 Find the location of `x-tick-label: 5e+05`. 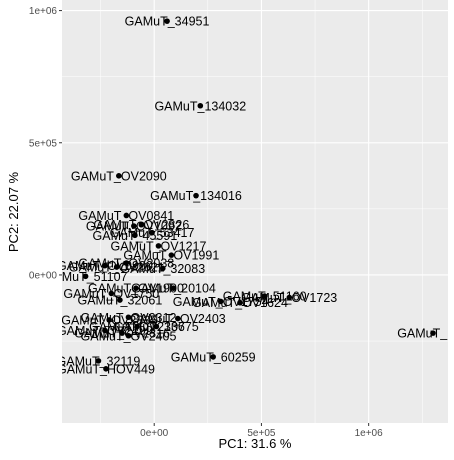

x-tick-label: 5e+05 is located at coordinates (261, 433).